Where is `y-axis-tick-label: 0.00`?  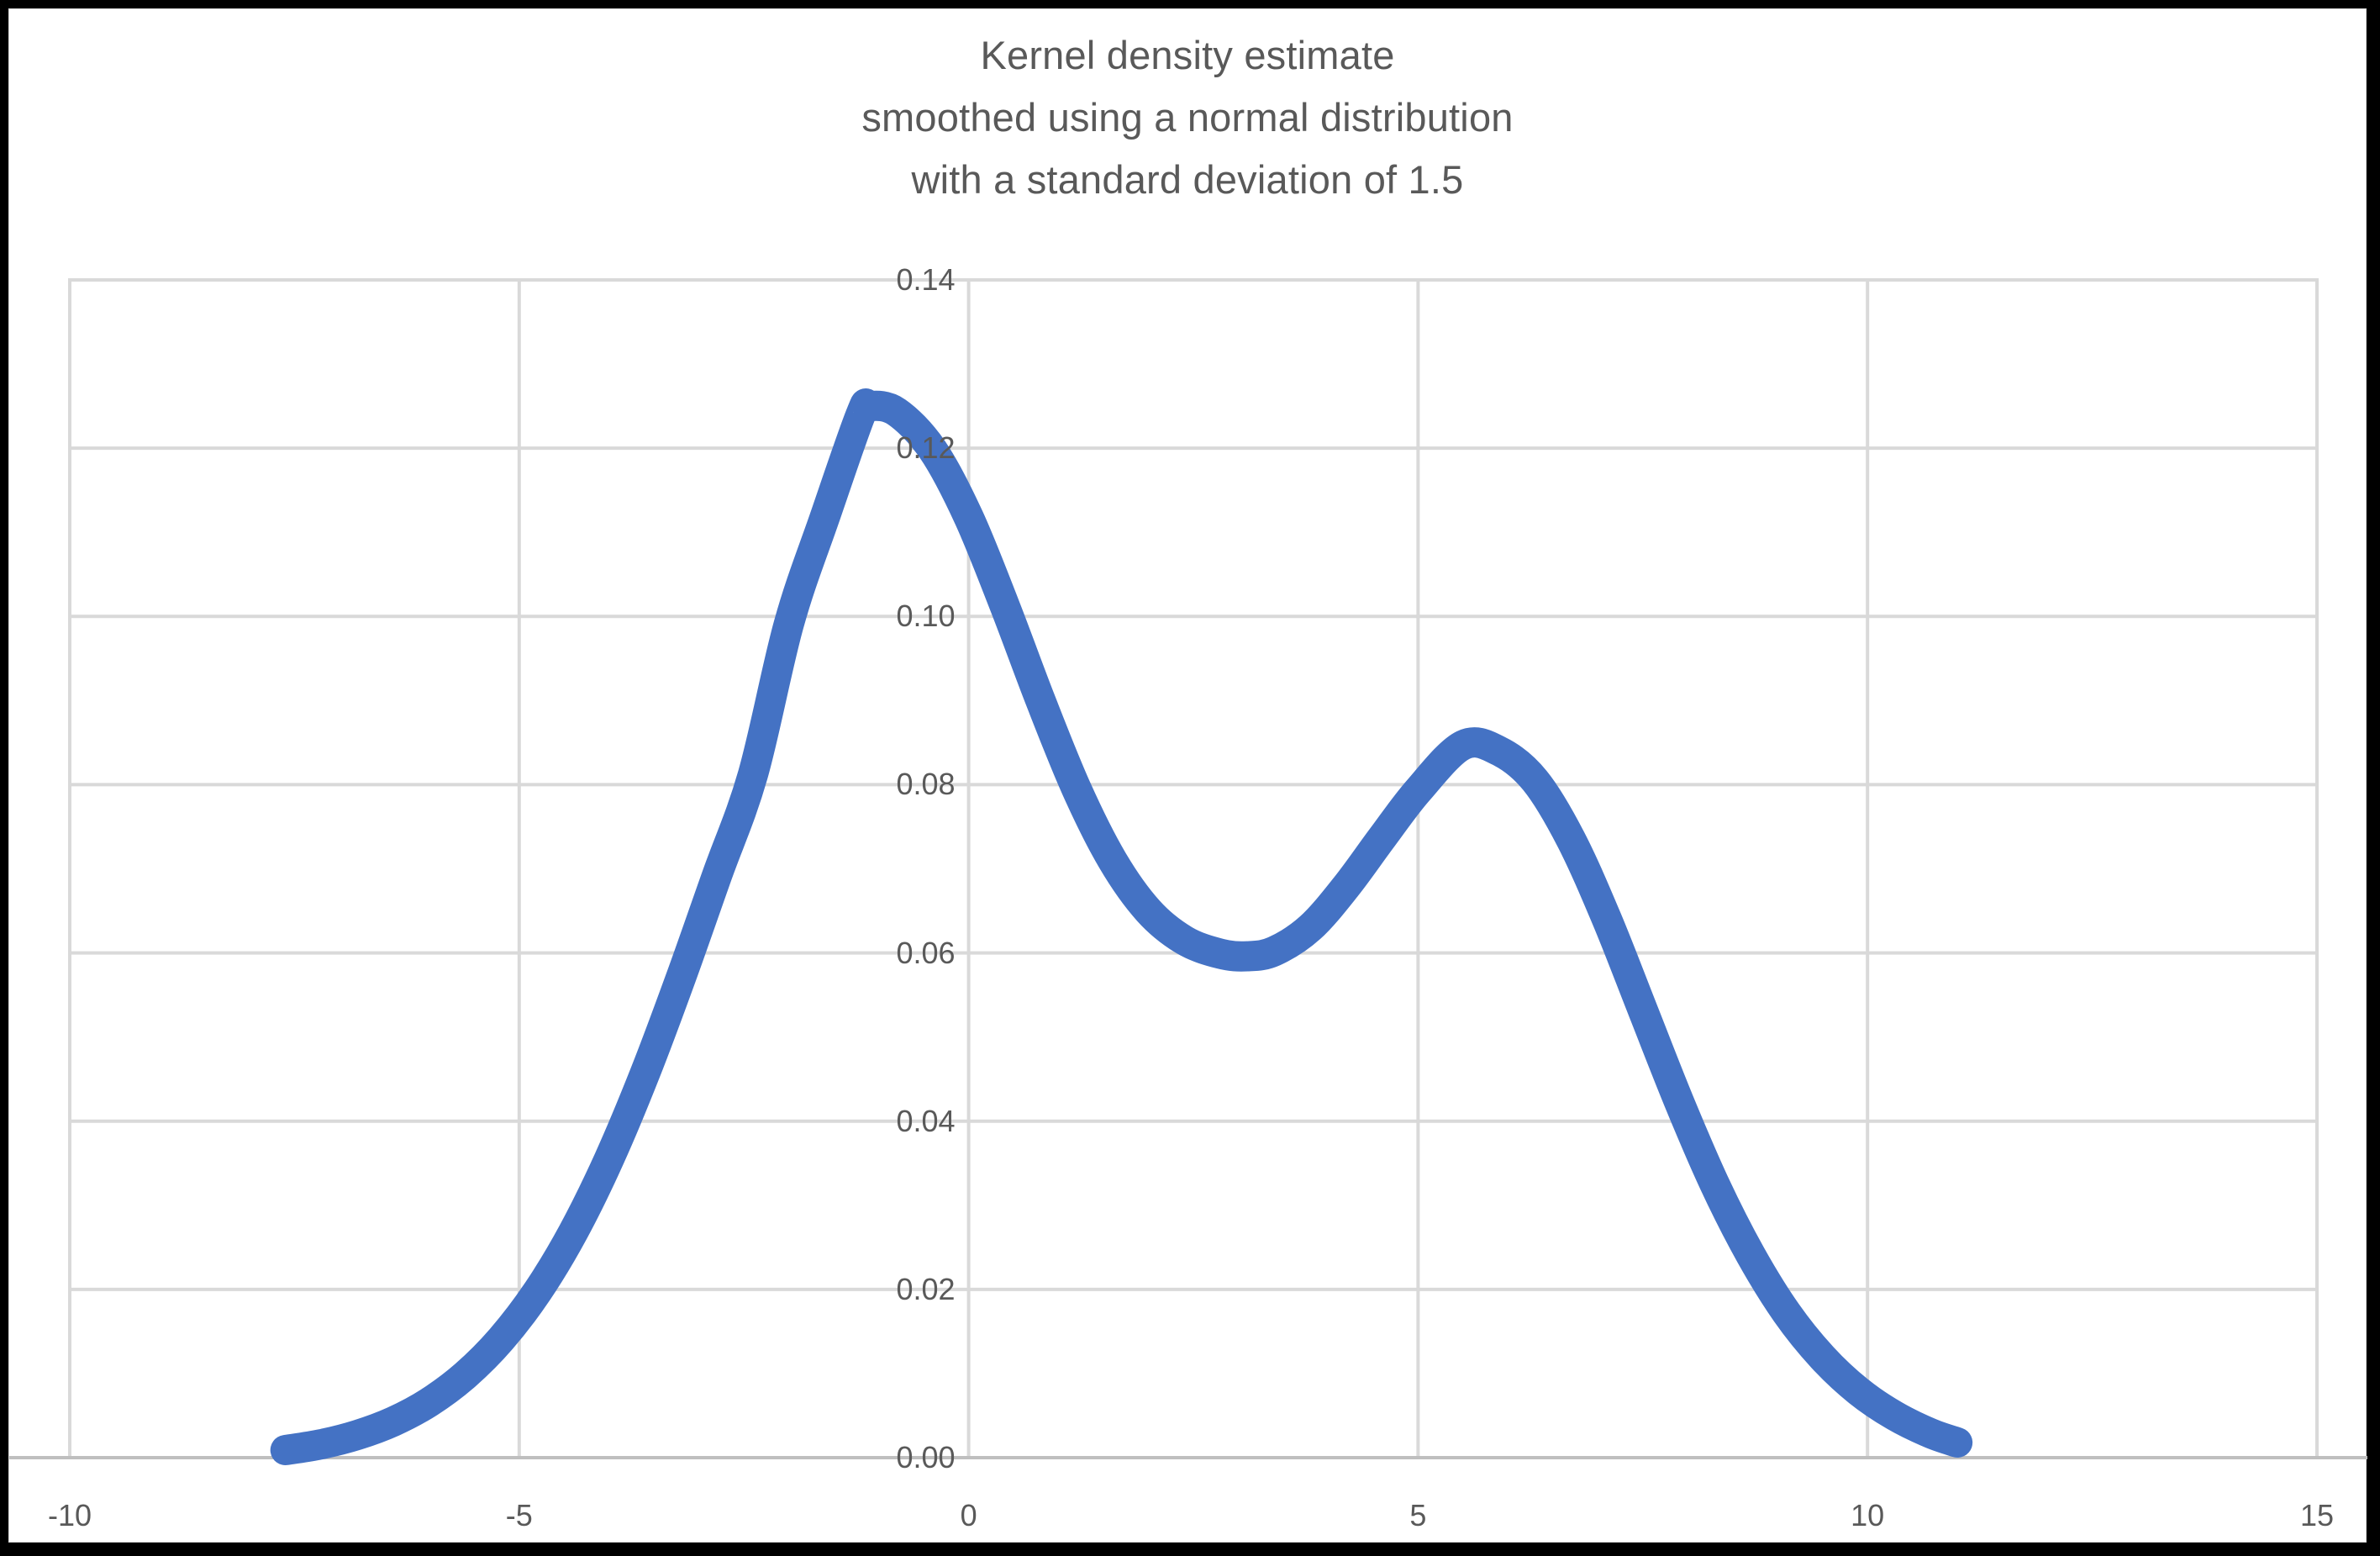 y-axis-tick-label: 0.00 is located at coordinates (926, 1457).